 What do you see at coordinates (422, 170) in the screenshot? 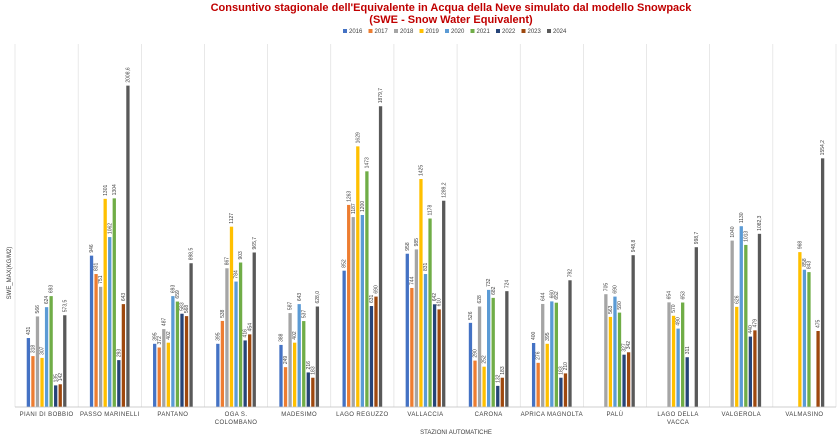
I see `data-label-2019-6: 1425` at bounding box center [422, 170].